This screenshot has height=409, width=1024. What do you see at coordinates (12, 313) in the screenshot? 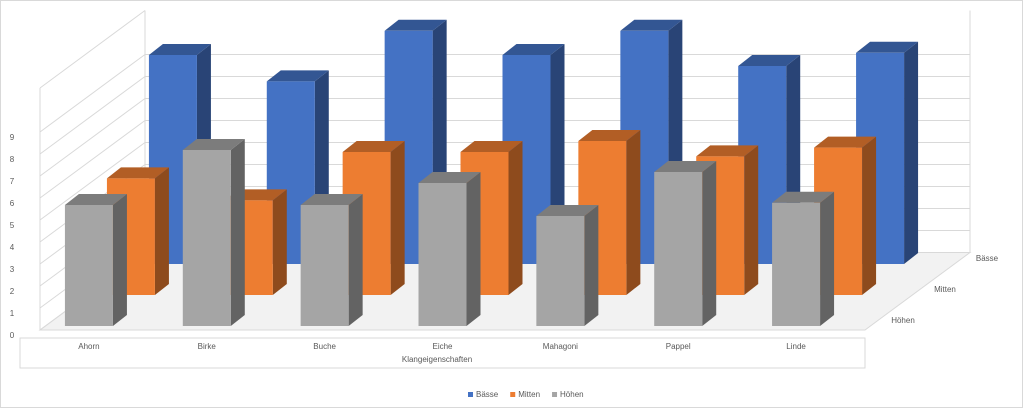
I see `y-tick-label: 1` at bounding box center [12, 313].